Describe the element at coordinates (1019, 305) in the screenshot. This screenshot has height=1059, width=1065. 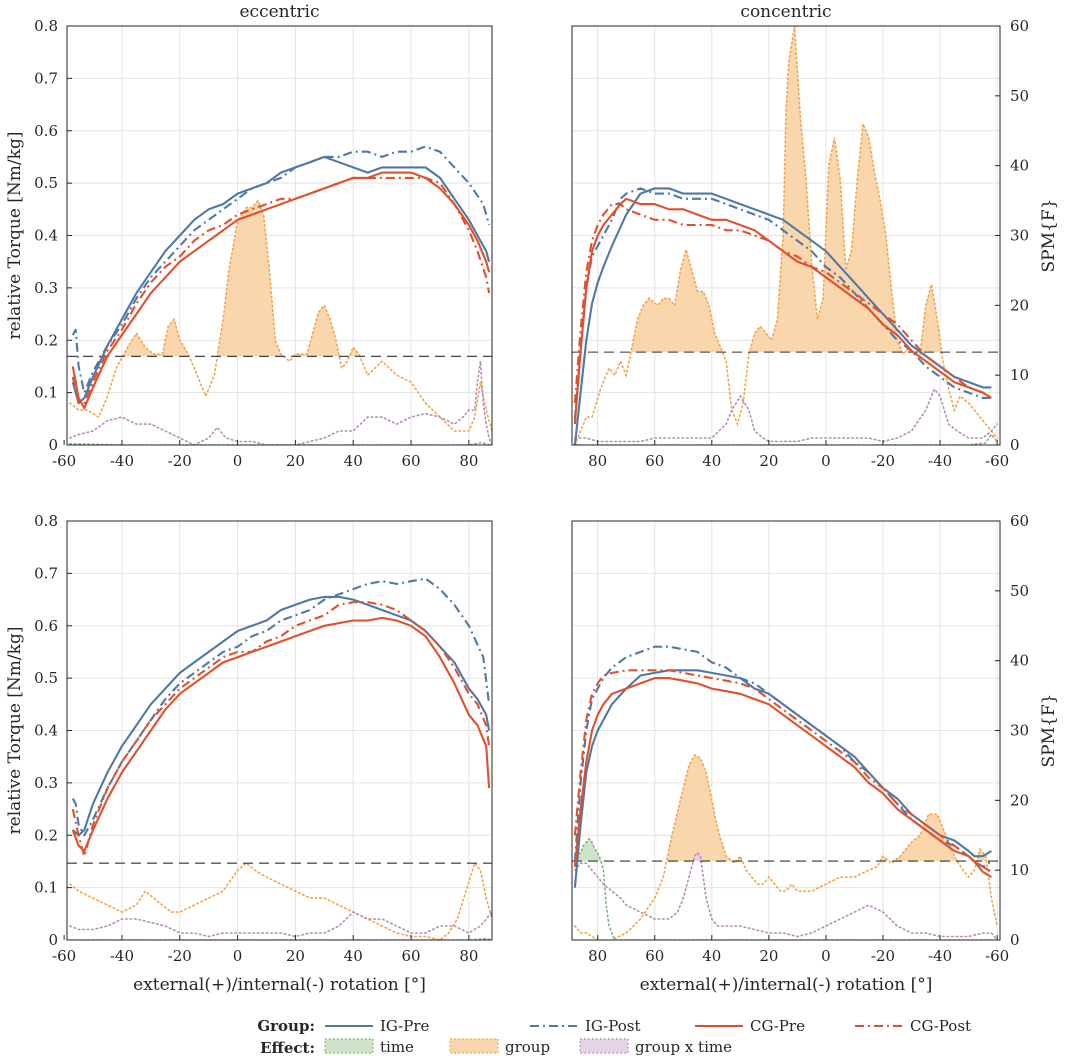
I see `top-right-ytick-right-label: 20` at that location.